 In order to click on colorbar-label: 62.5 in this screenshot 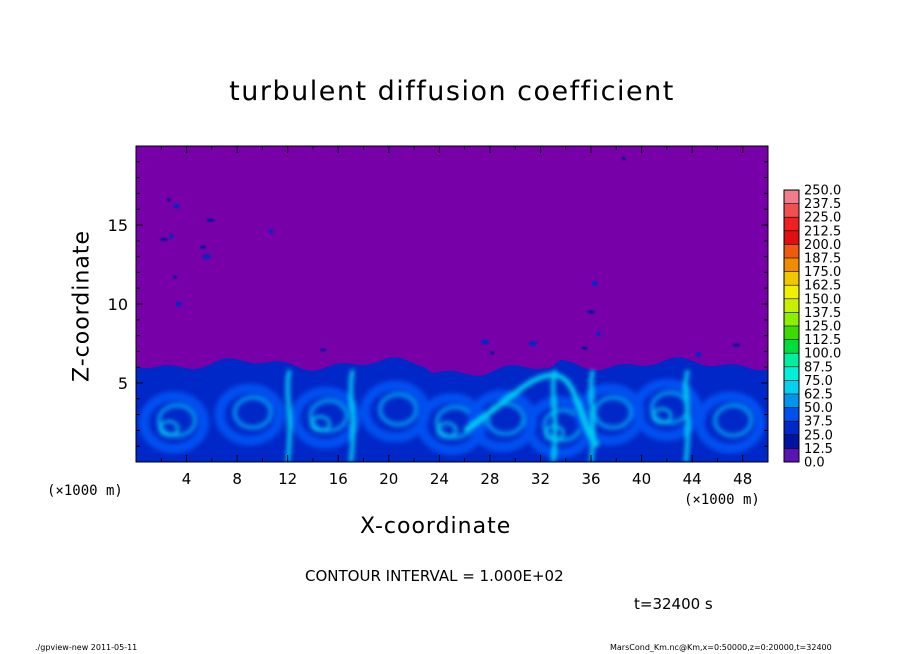, I will do `click(818, 395)`.